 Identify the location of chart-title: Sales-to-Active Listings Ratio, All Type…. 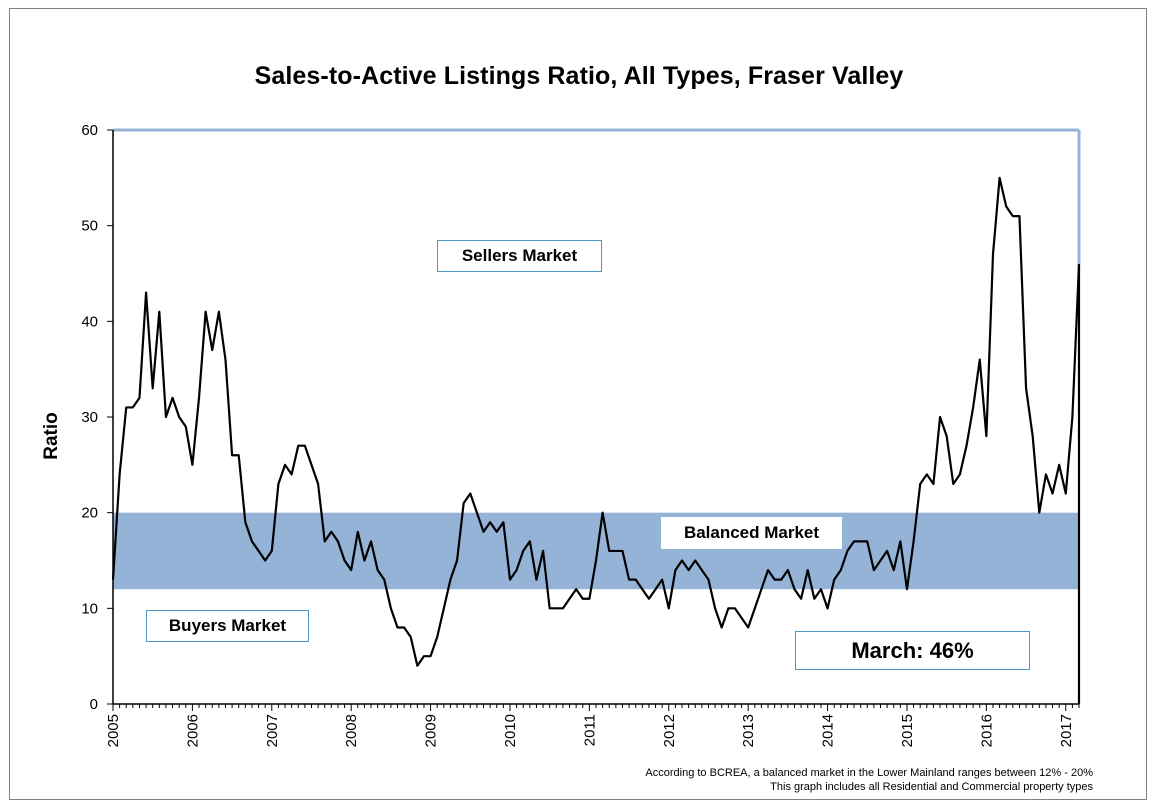
(579, 76).